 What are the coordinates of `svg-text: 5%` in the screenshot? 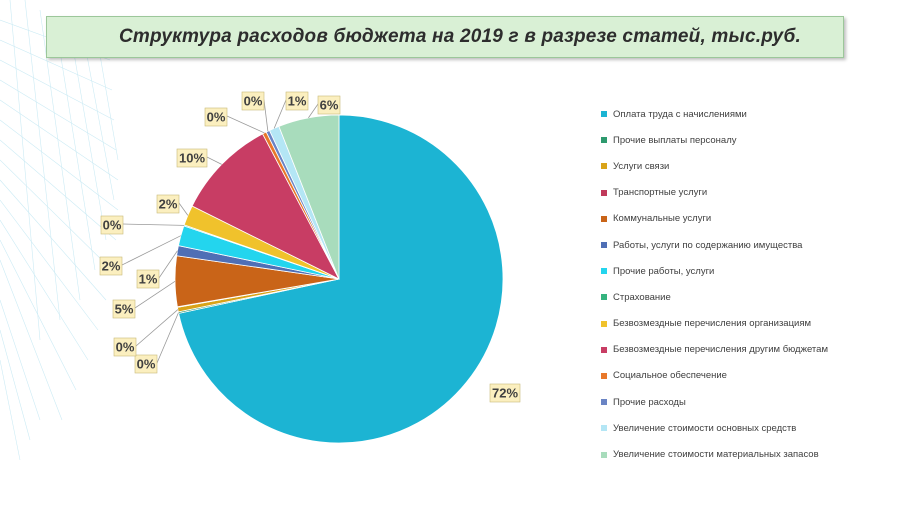 It's located at (124, 309).